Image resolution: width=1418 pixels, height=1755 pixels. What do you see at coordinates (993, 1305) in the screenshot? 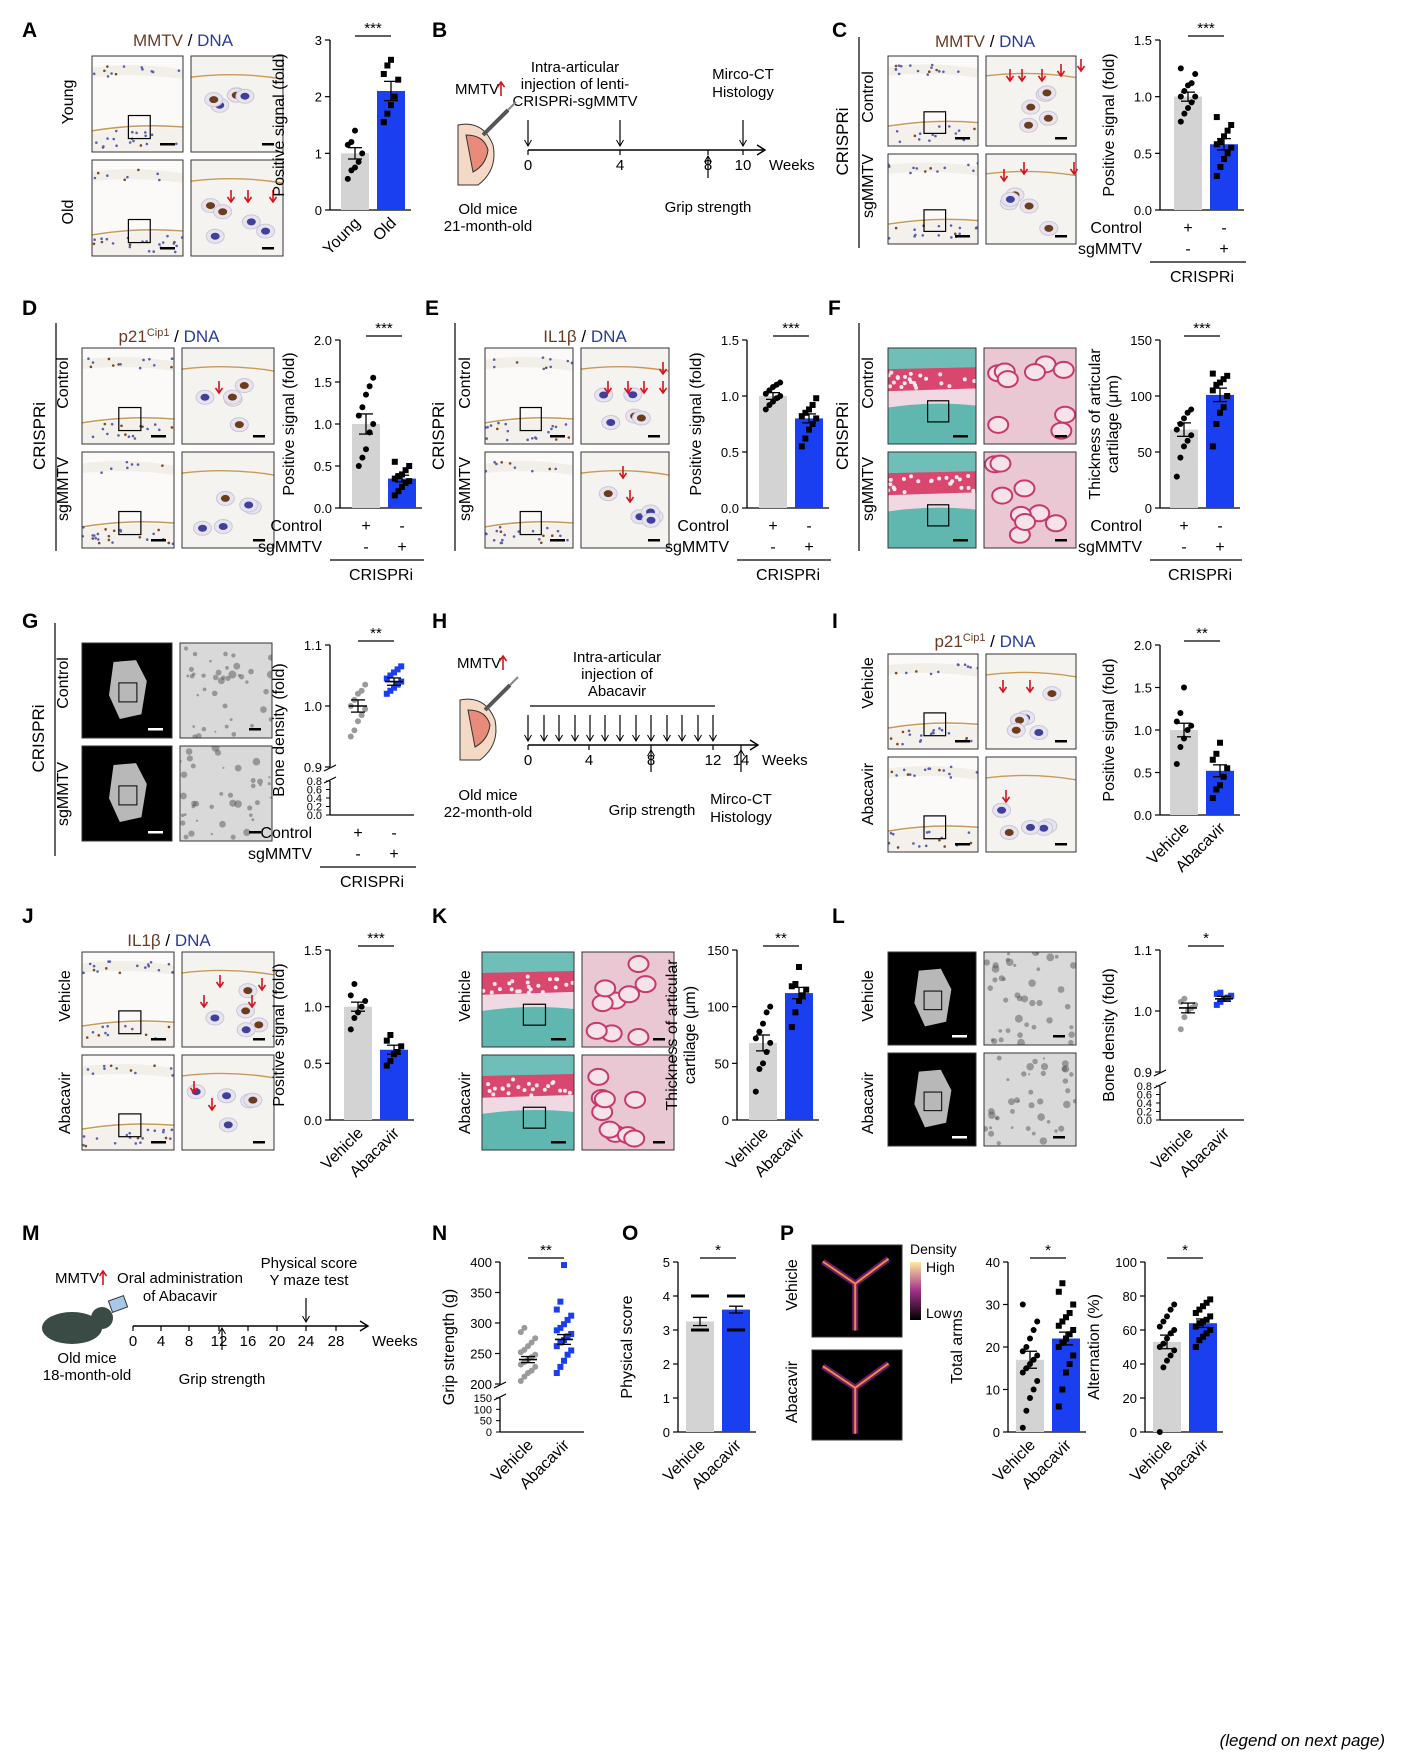
I see `y-tick-label: 30` at bounding box center [993, 1305].